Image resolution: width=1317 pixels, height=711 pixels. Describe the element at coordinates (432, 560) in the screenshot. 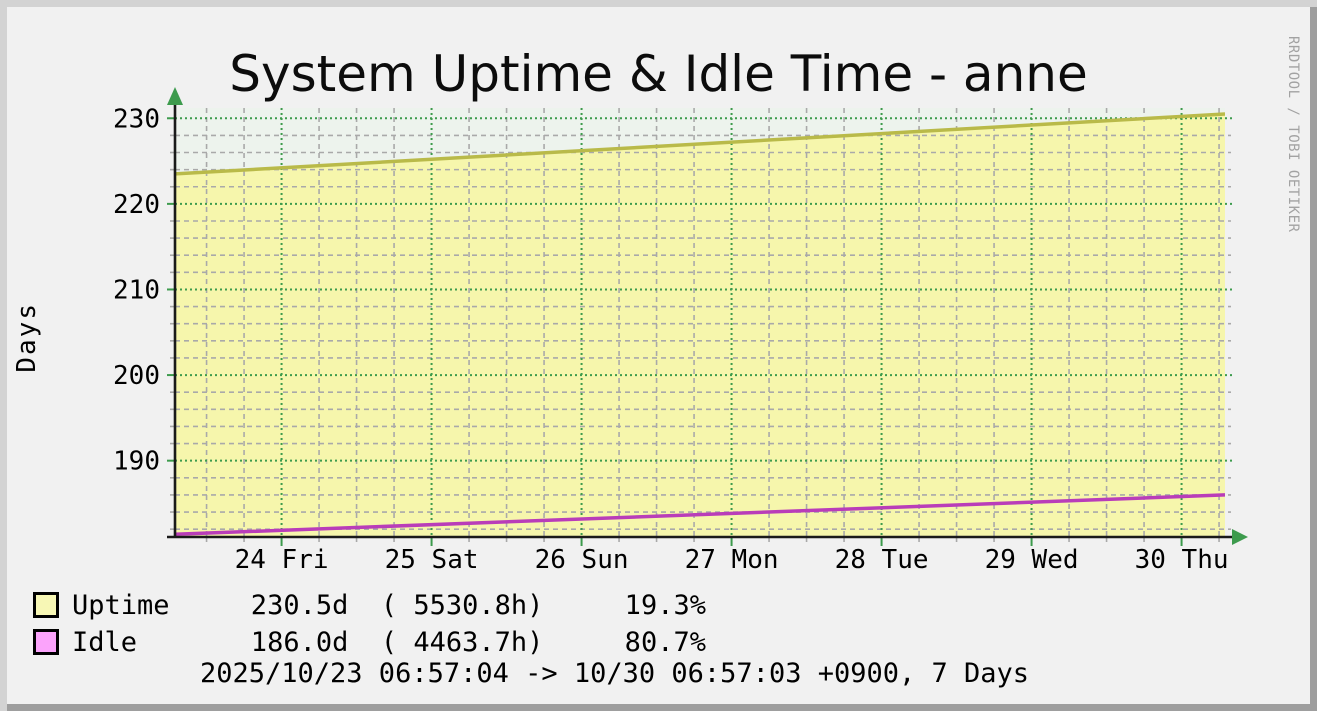

I see `x-tick-label: 25 Sat` at that location.